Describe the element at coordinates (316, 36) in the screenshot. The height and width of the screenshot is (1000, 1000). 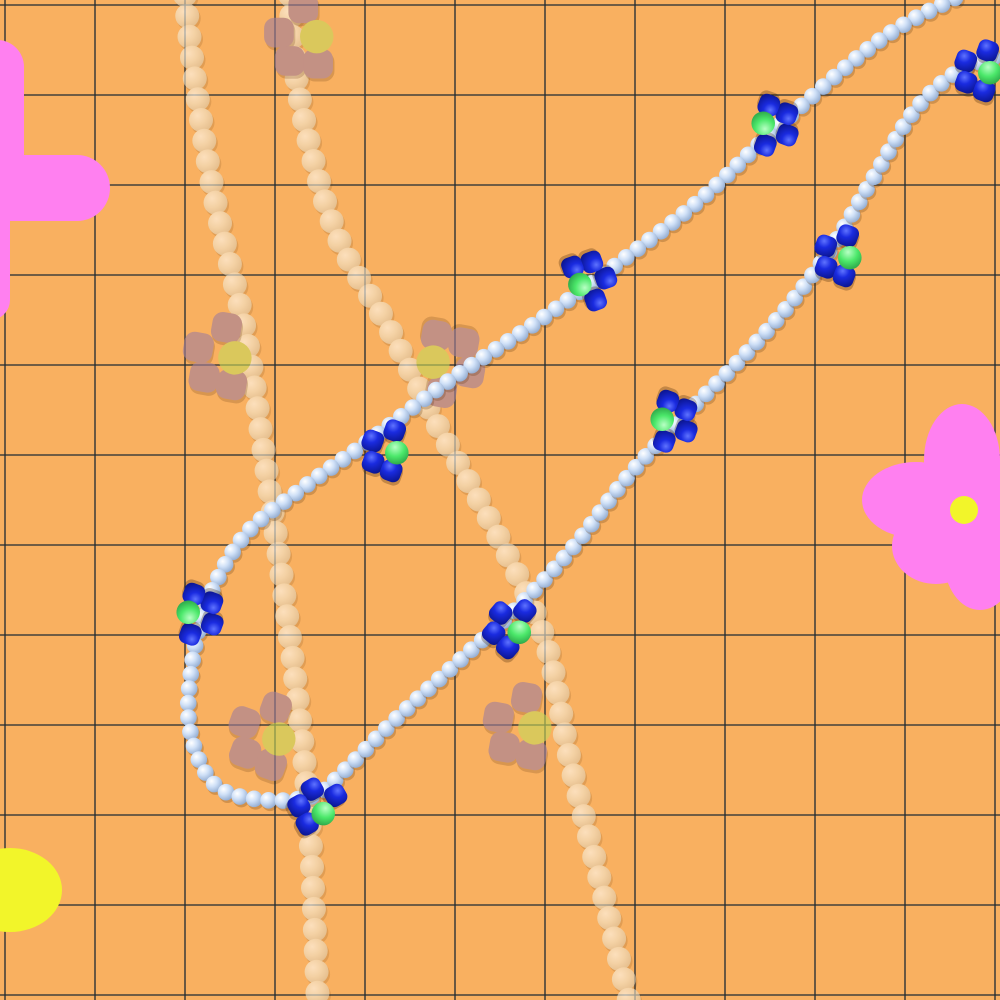
I see `flower-center-bead` at that location.